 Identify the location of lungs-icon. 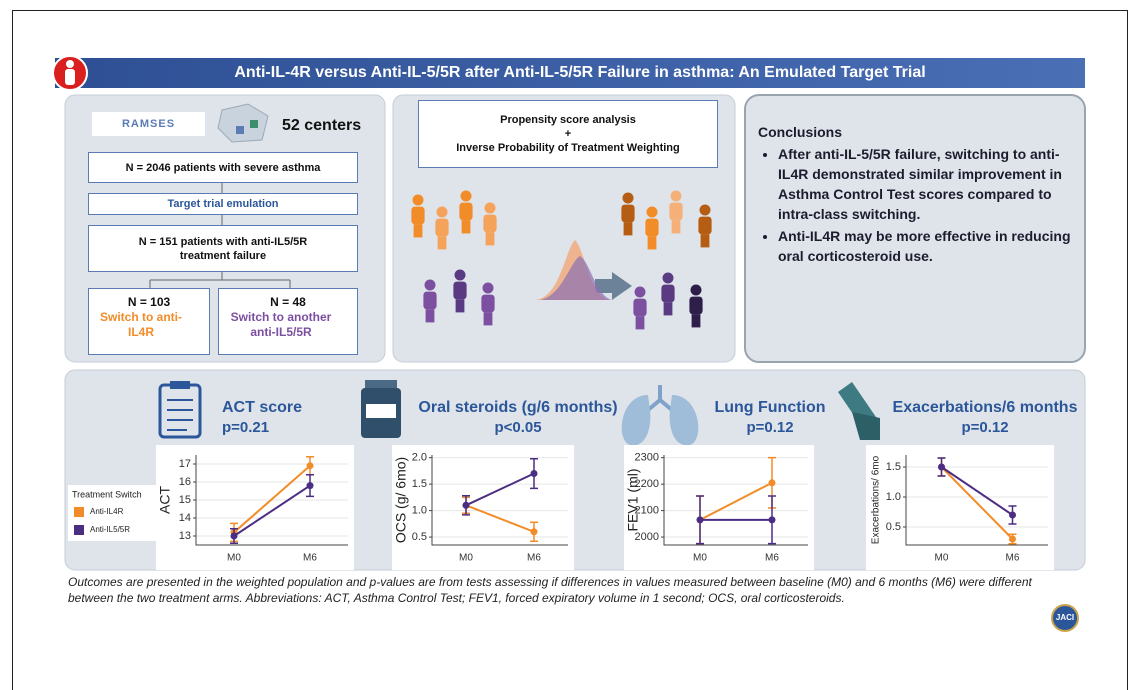
(660, 415).